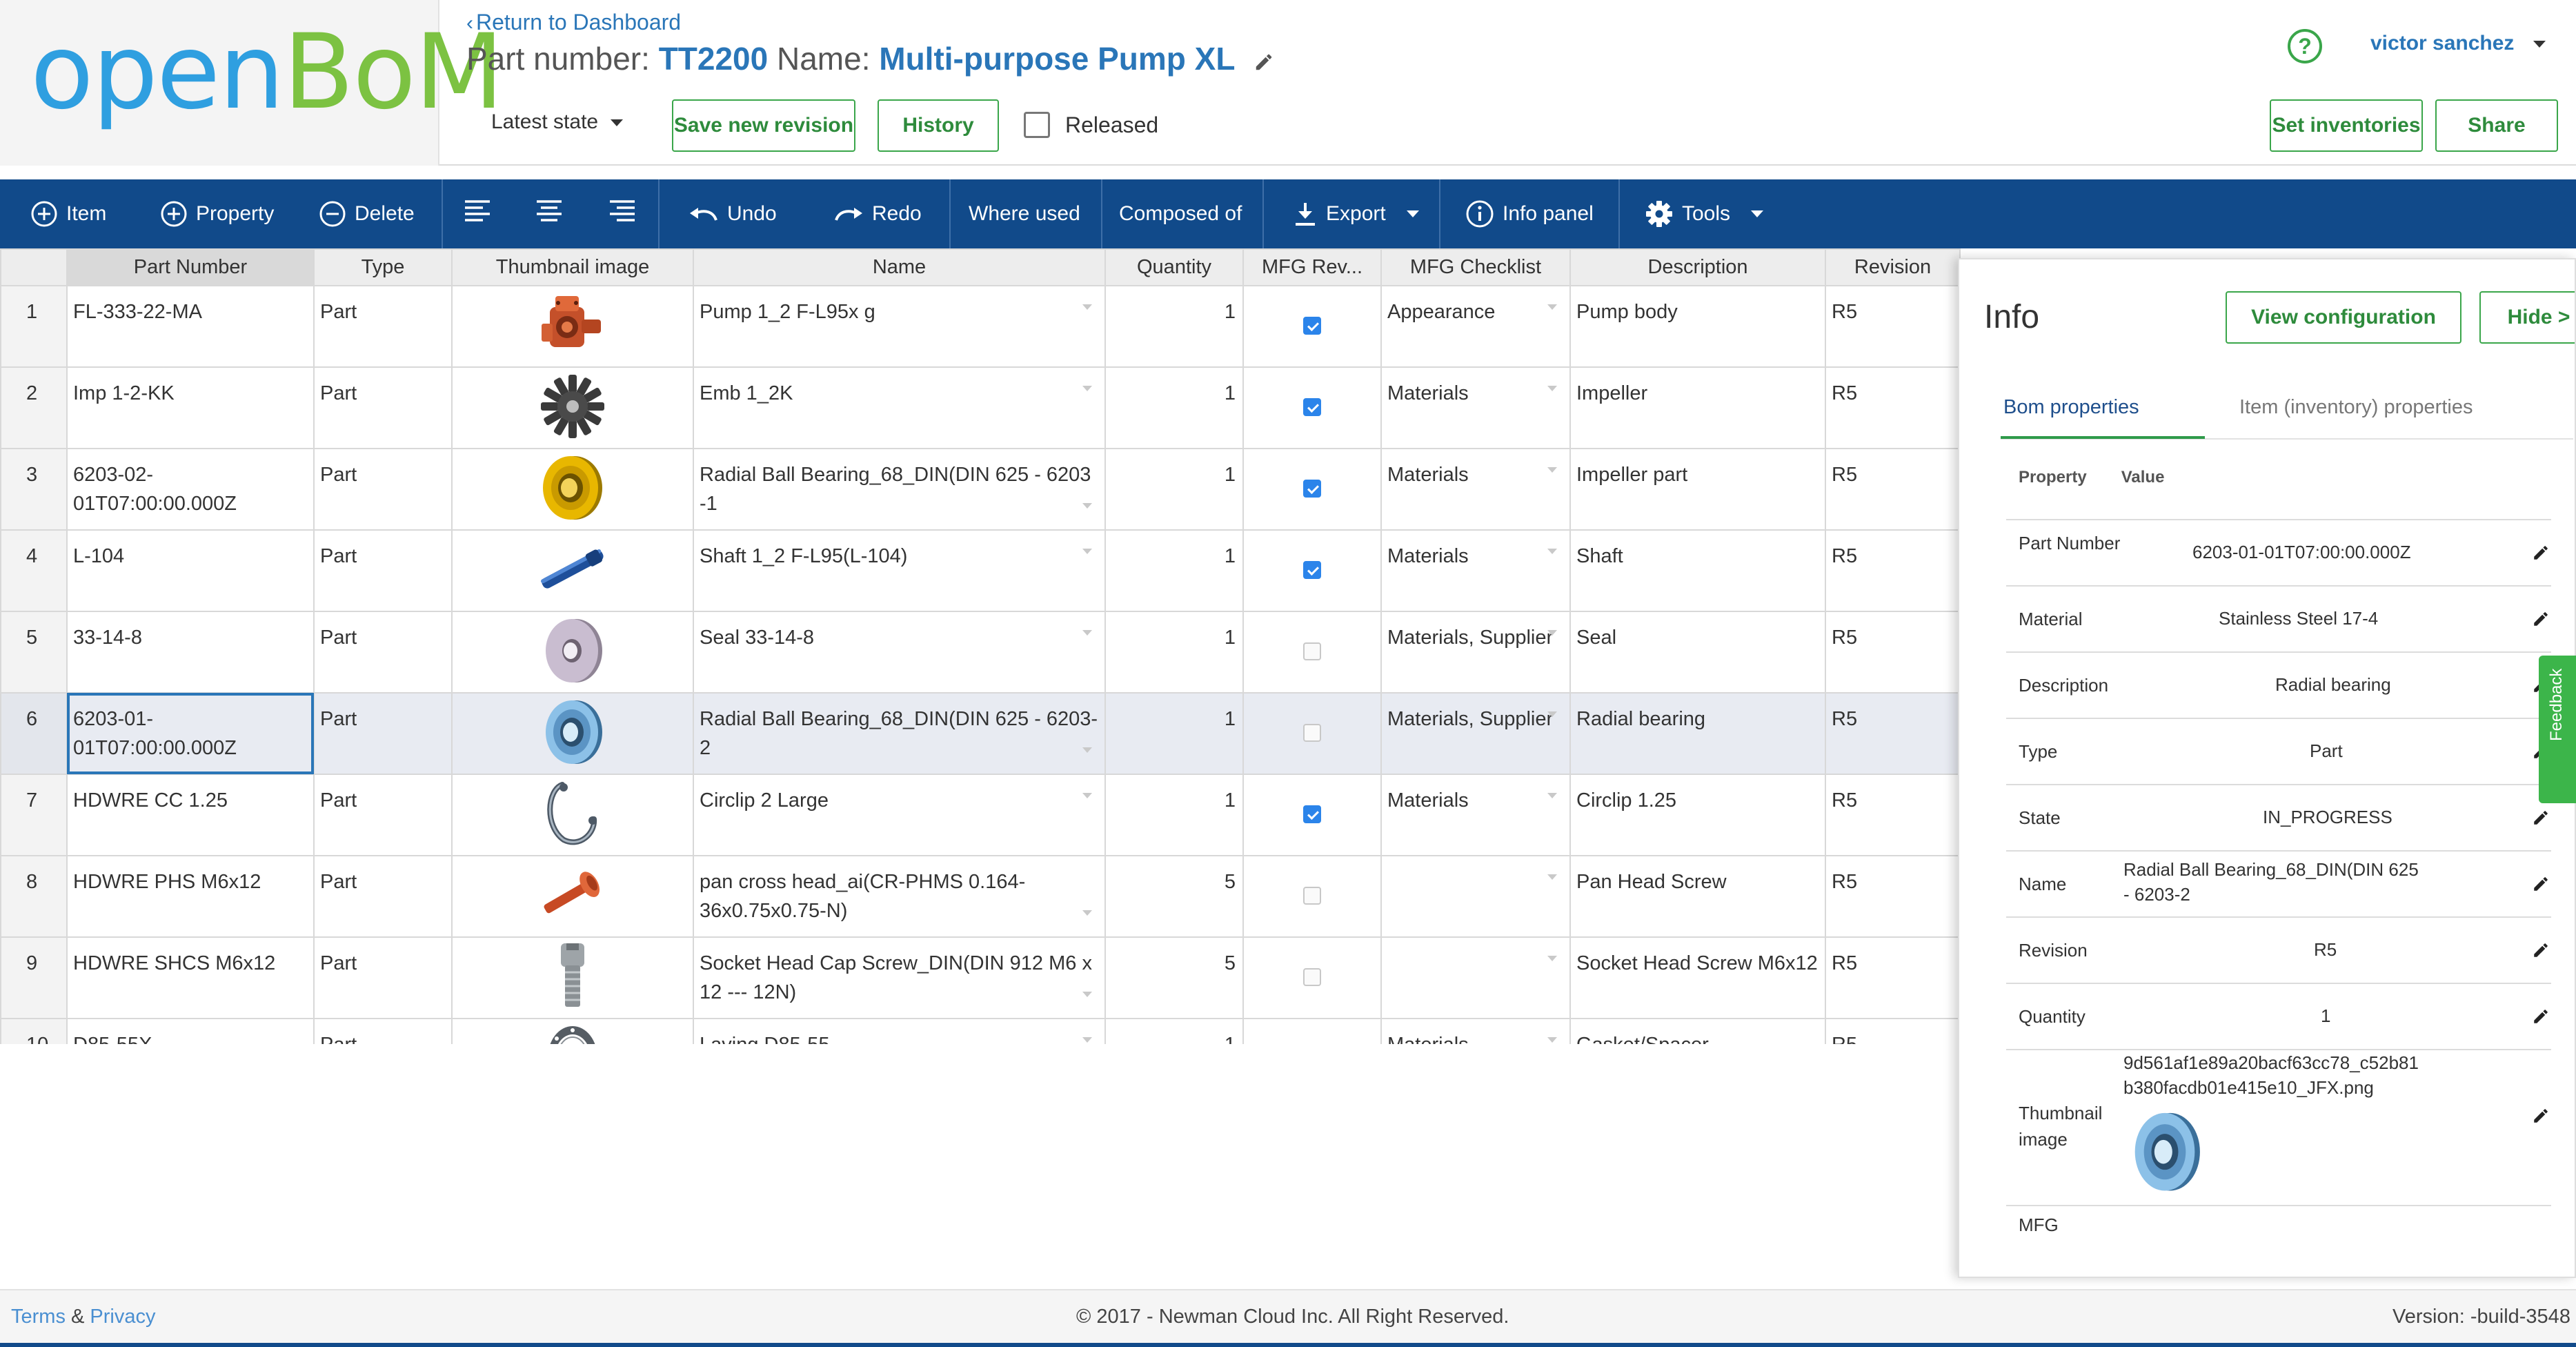 The image size is (2576, 1347). I want to click on cell-description: Pan Head Screw, so click(1697, 897).